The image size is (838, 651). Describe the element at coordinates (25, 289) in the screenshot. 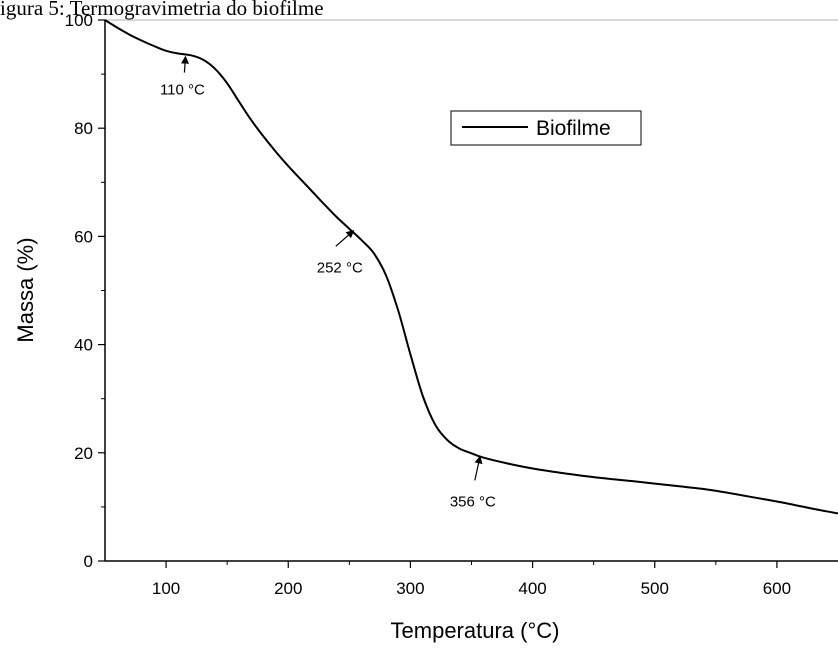

I see `y-axis-title: Massa (%)` at that location.